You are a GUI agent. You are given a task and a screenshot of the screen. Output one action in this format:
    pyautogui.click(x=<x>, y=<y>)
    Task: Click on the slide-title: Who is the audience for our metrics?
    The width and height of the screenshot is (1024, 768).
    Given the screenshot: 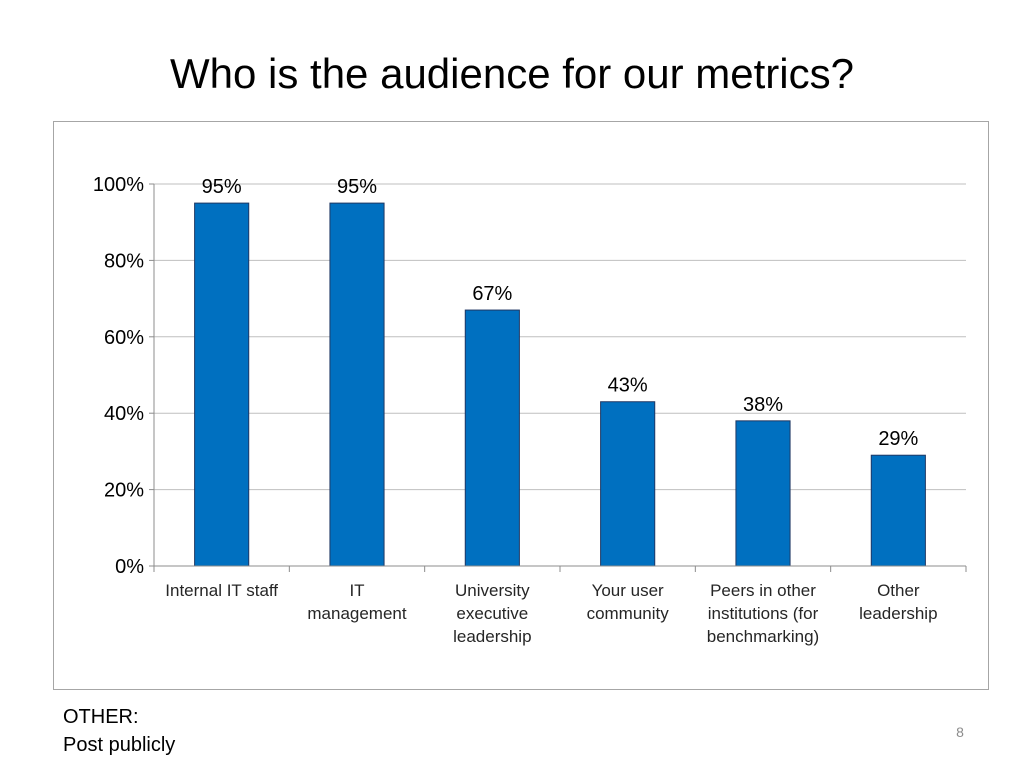 What is the action you would take?
    pyautogui.click(x=512, y=73)
    